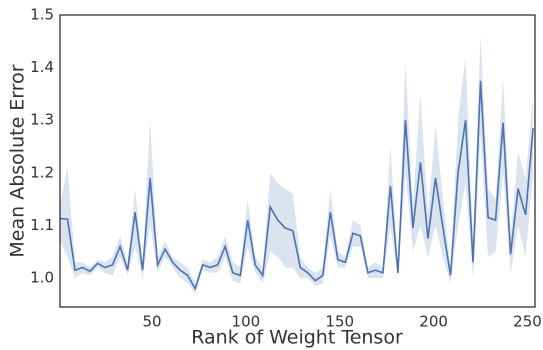 Image resolution: width=543 pixels, height=350 pixels. What do you see at coordinates (42, 120) in the screenshot?
I see `y-tick-label: 1.3` at bounding box center [42, 120].